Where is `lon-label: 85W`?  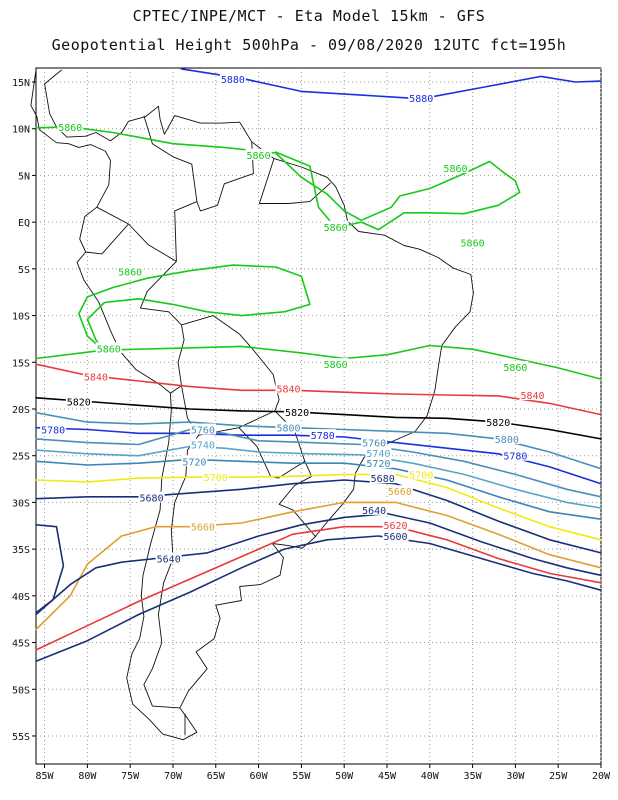 lon-label: 85W is located at coordinates (45, 776).